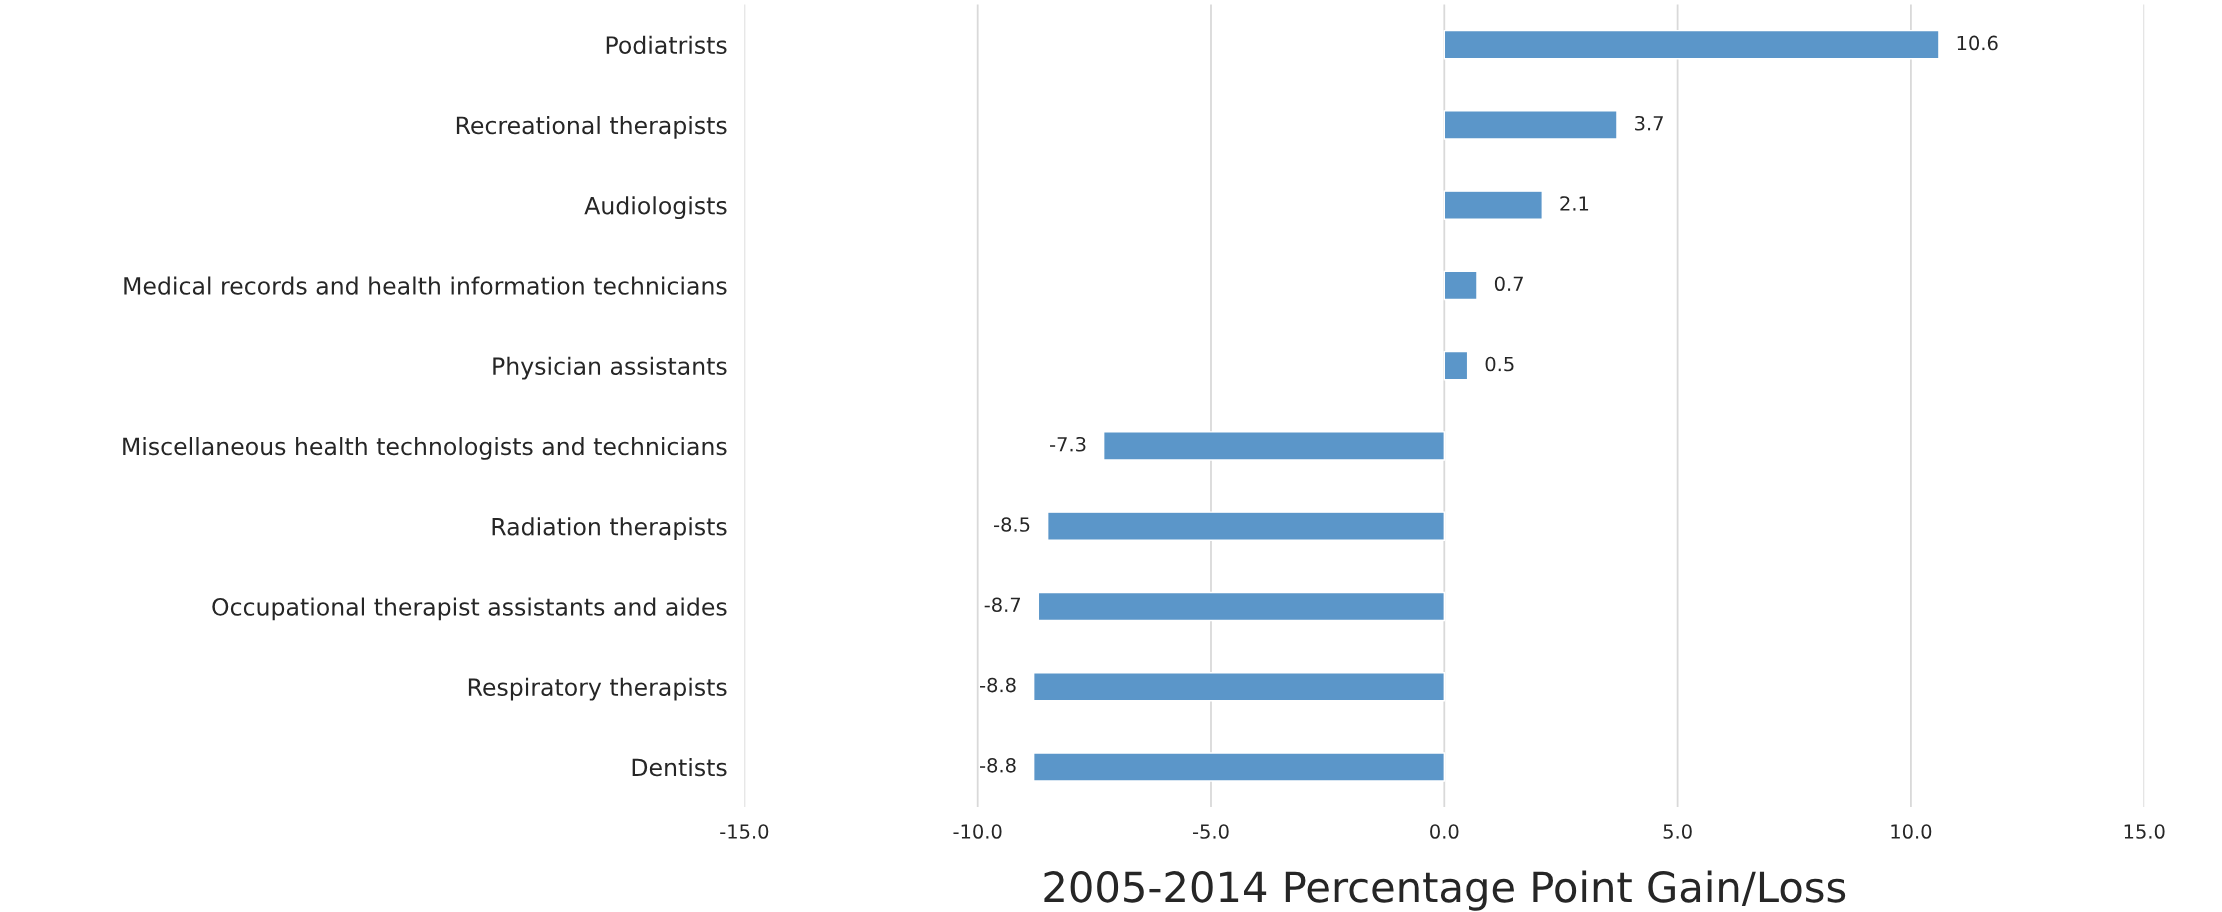 The image size is (2222, 912). I want to click on y-tick-label: Respiratory therapists, so click(597, 689).